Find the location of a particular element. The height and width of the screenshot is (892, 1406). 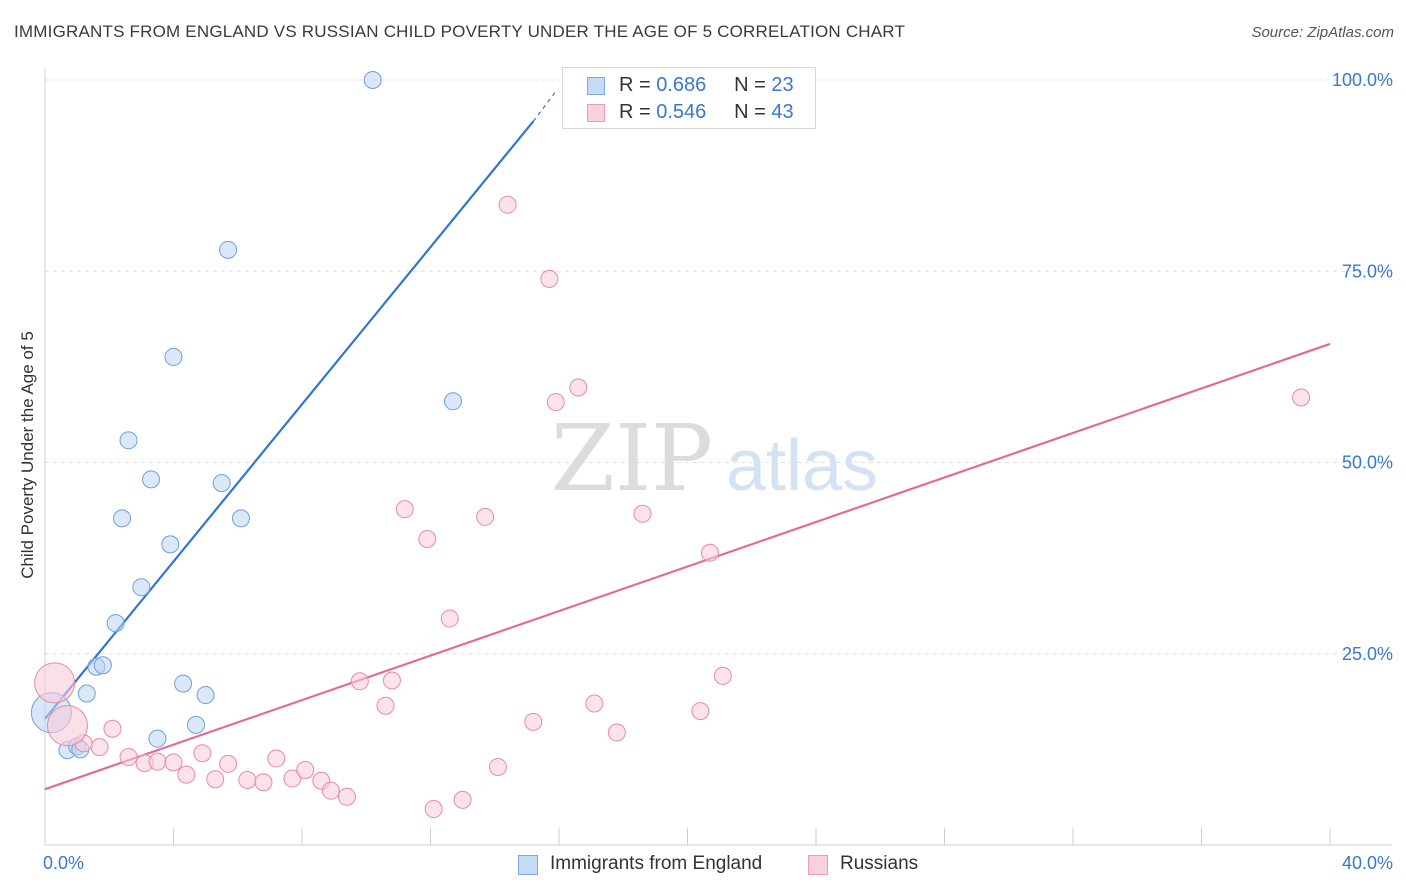

correlation-legend: R = 0.686 N = 23 R = 0.546 N = 43 is located at coordinates (689, 98).